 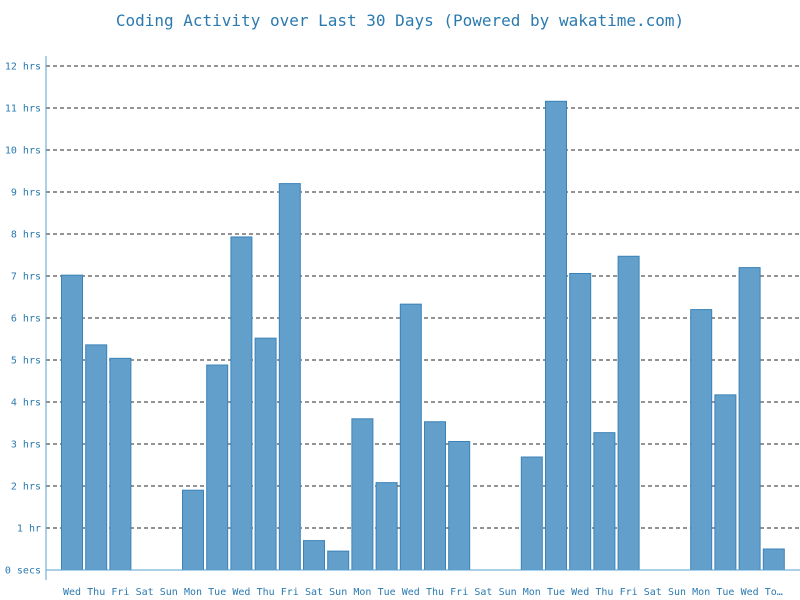 I want to click on y-tick-label: 11 hrs, so click(x=23, y=109).